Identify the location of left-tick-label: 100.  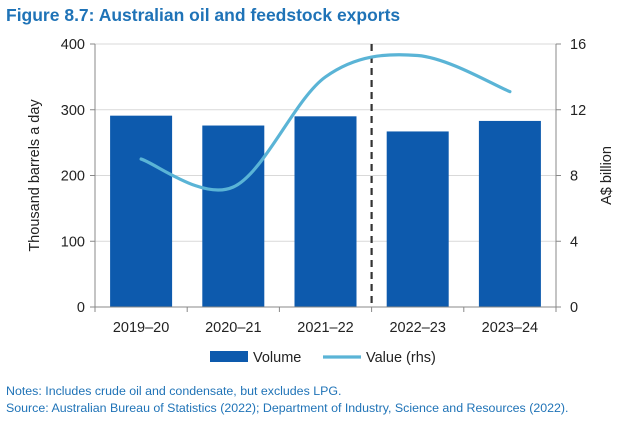
(73, 242).